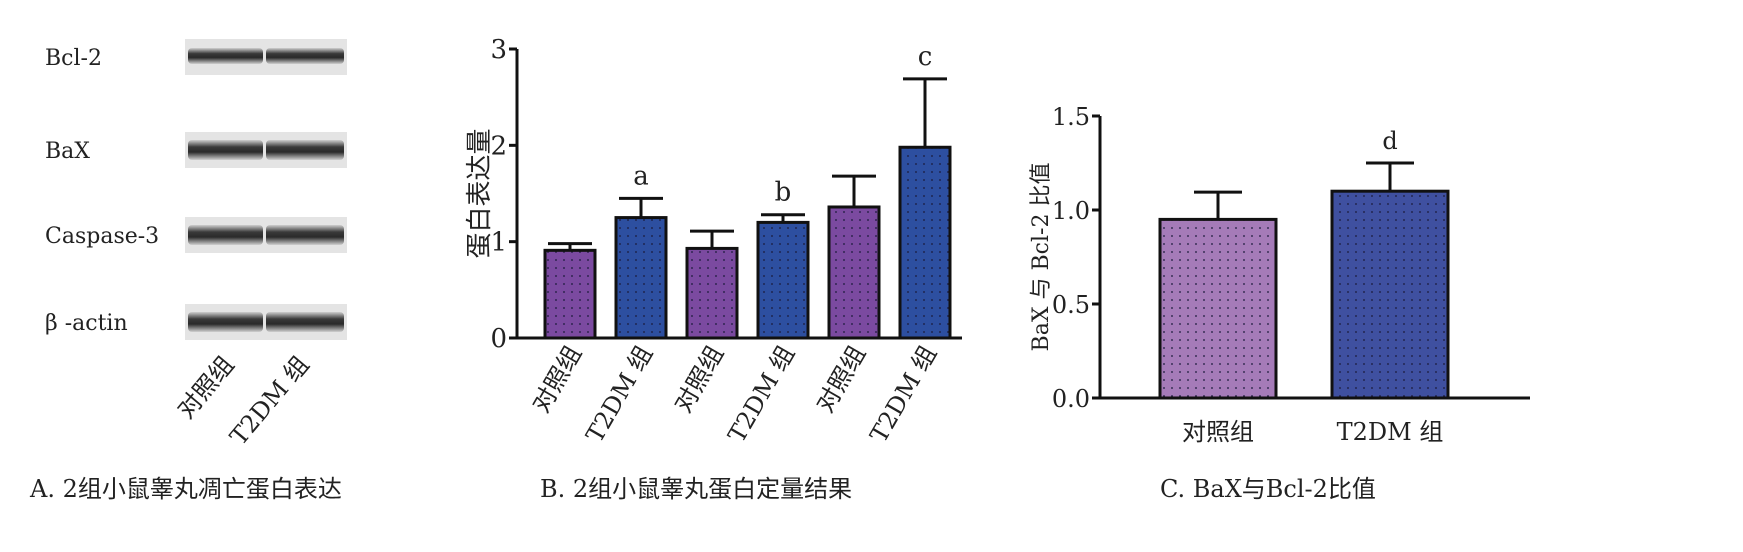 The image size is (1743, 552). I want to click on y-tick-label: 0, so click(498, 339).